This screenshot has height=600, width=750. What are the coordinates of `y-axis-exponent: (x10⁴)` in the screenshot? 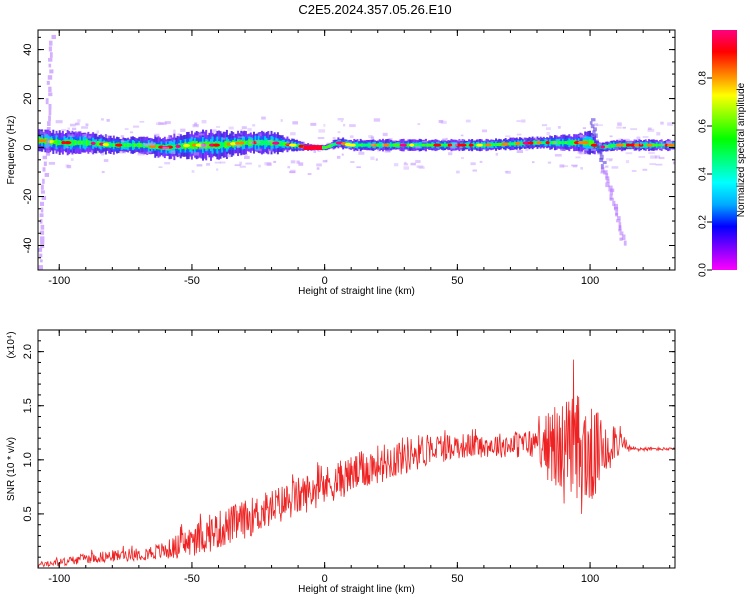 It's located at (11, 344).